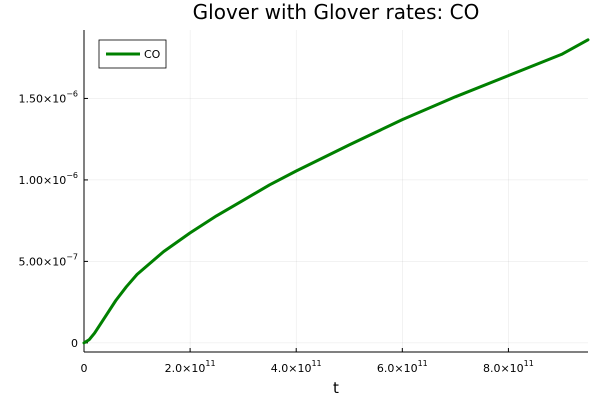  Describe the element at coordinates (48, 97) in the screenshot. I see `y-tick-label-3: 1.50×10⁻⁶` at that location.